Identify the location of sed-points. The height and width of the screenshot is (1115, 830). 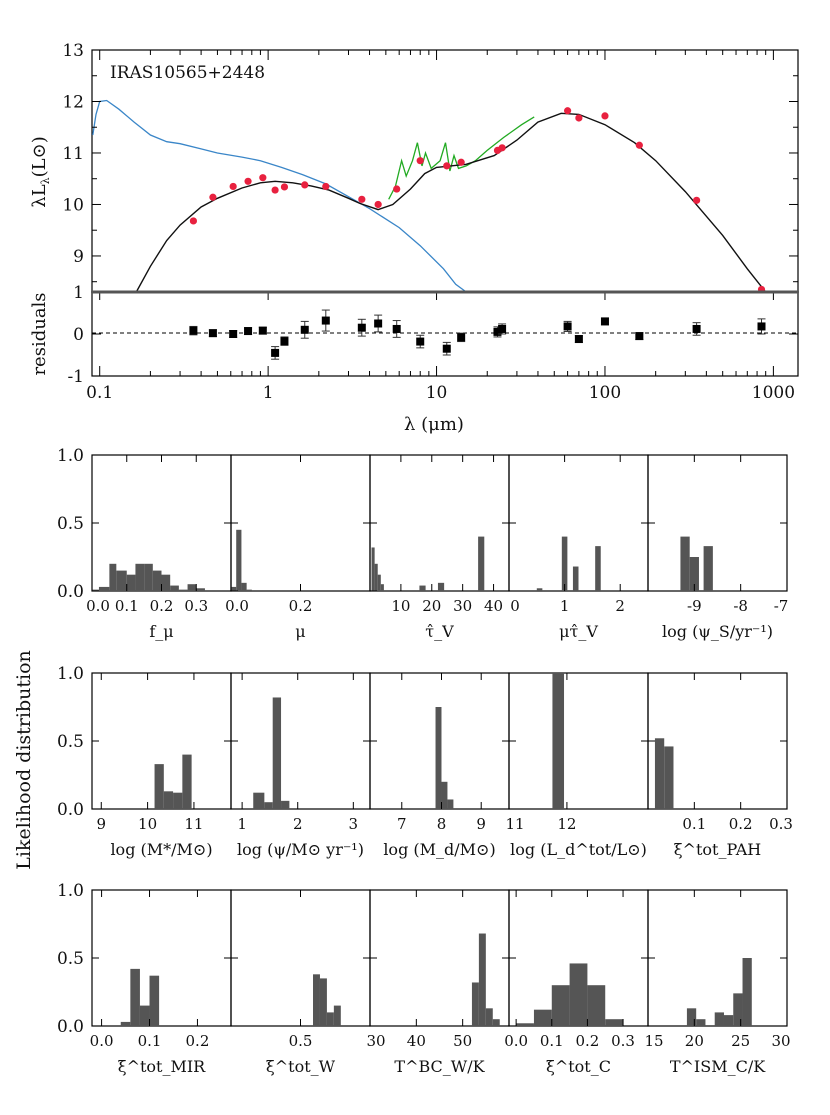
(477, 200).